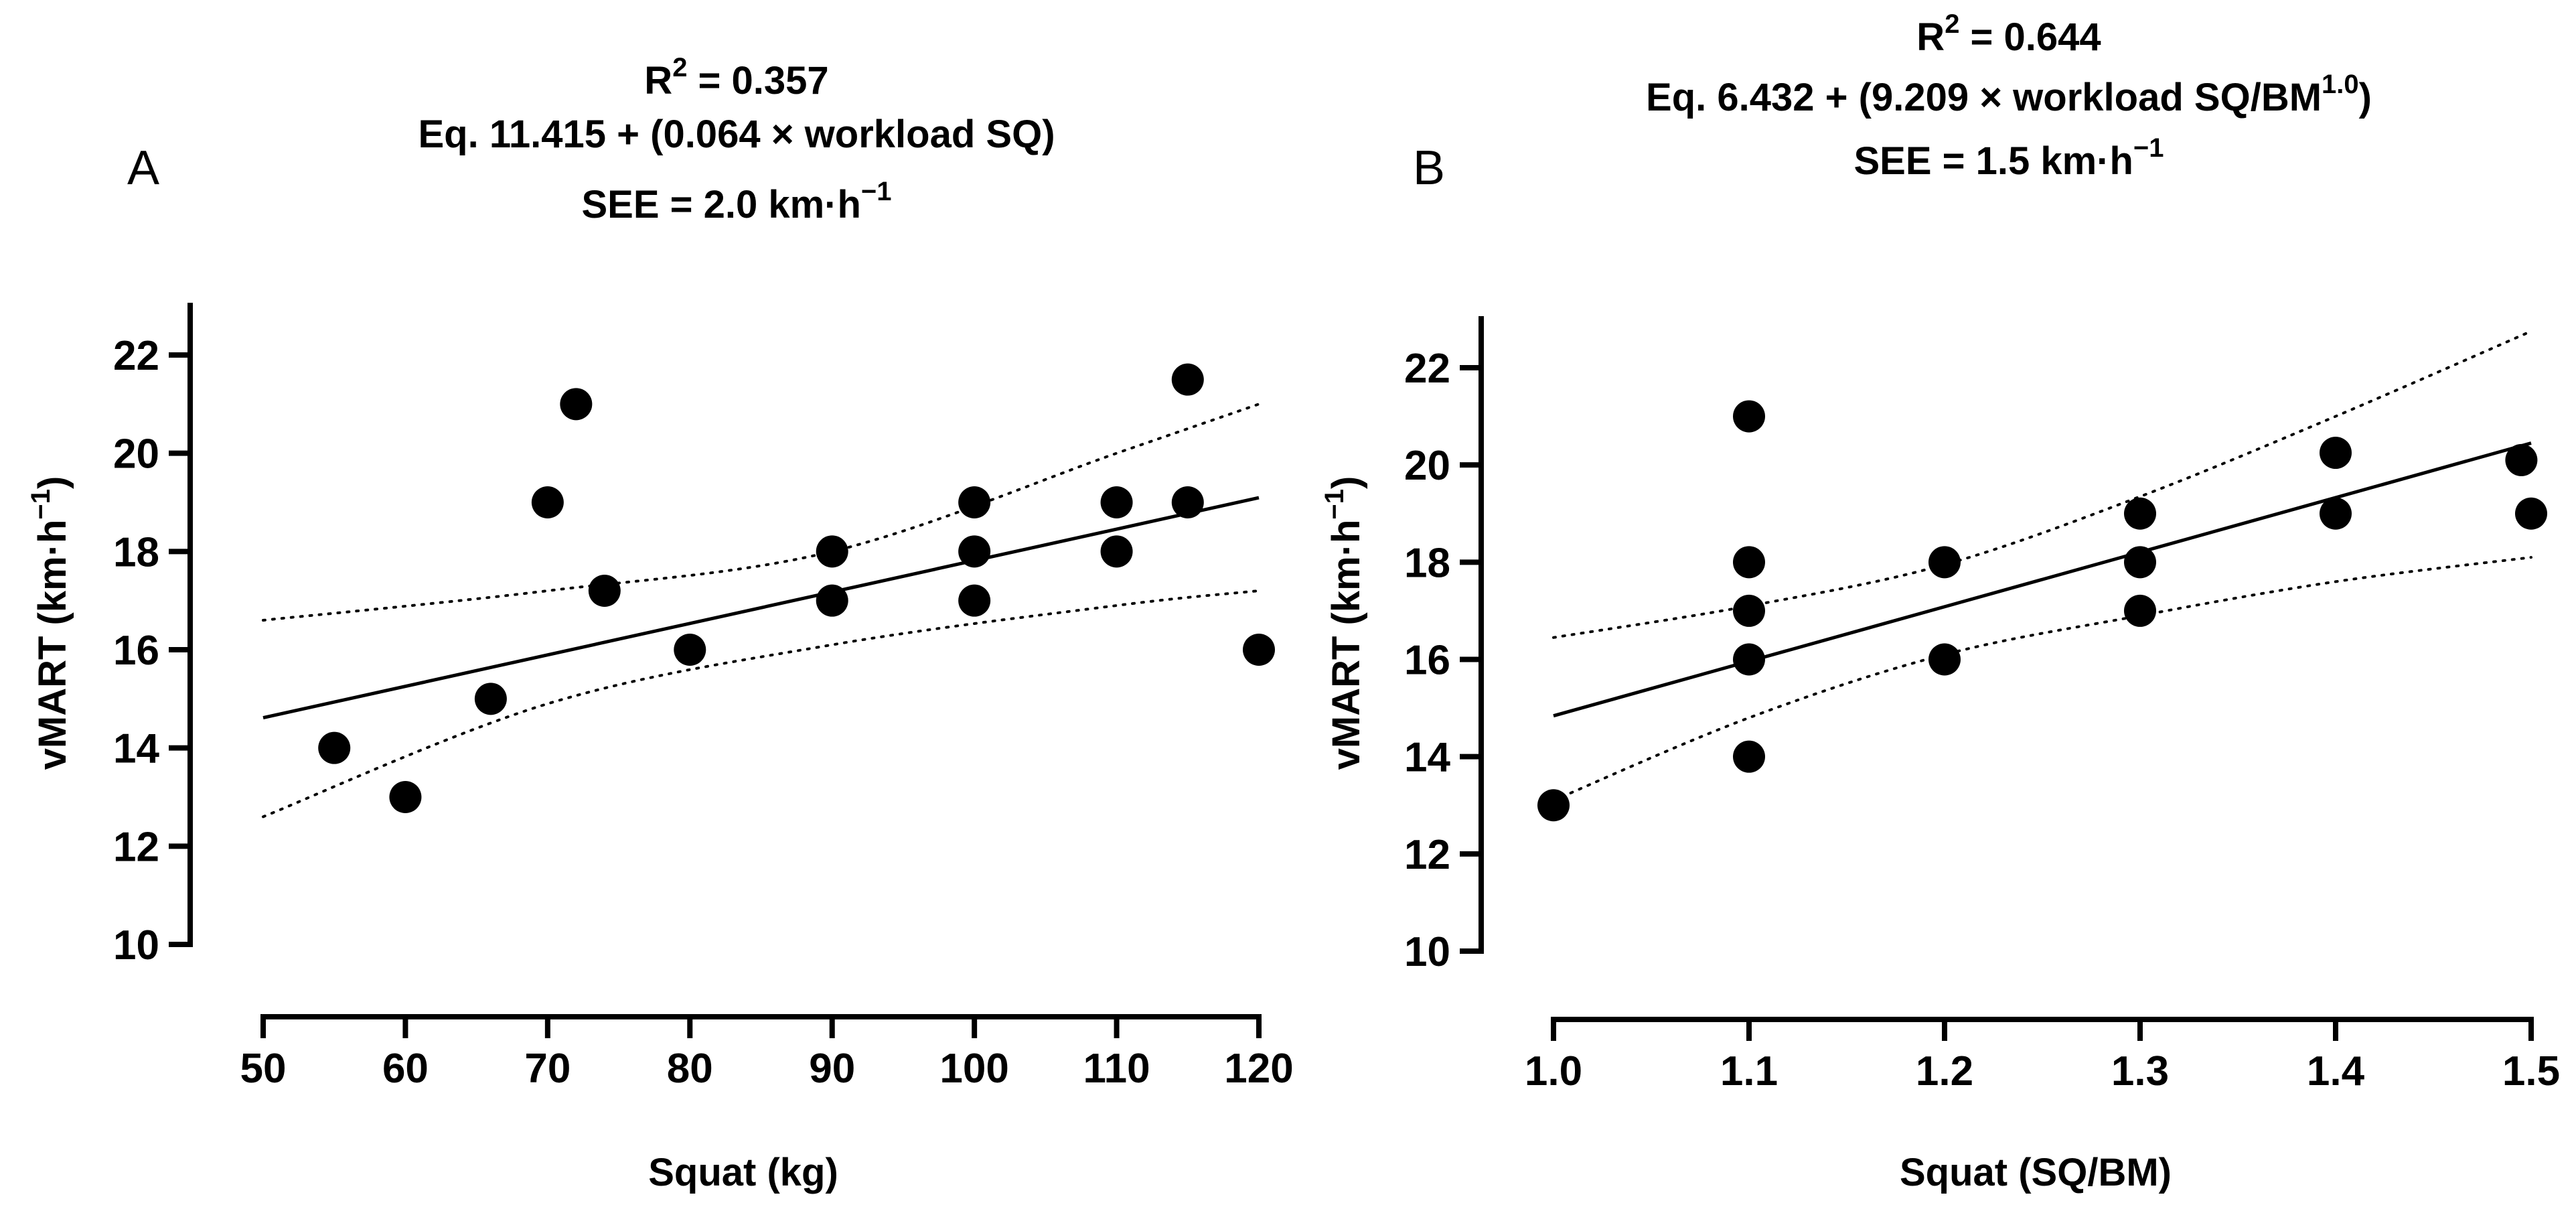 The image size is (2576, 1209). What do you see at coordinates (1952, 24) in the screenshot?
I see `panel-b-r2-sup: 2` at bounding box center [1952, 24].